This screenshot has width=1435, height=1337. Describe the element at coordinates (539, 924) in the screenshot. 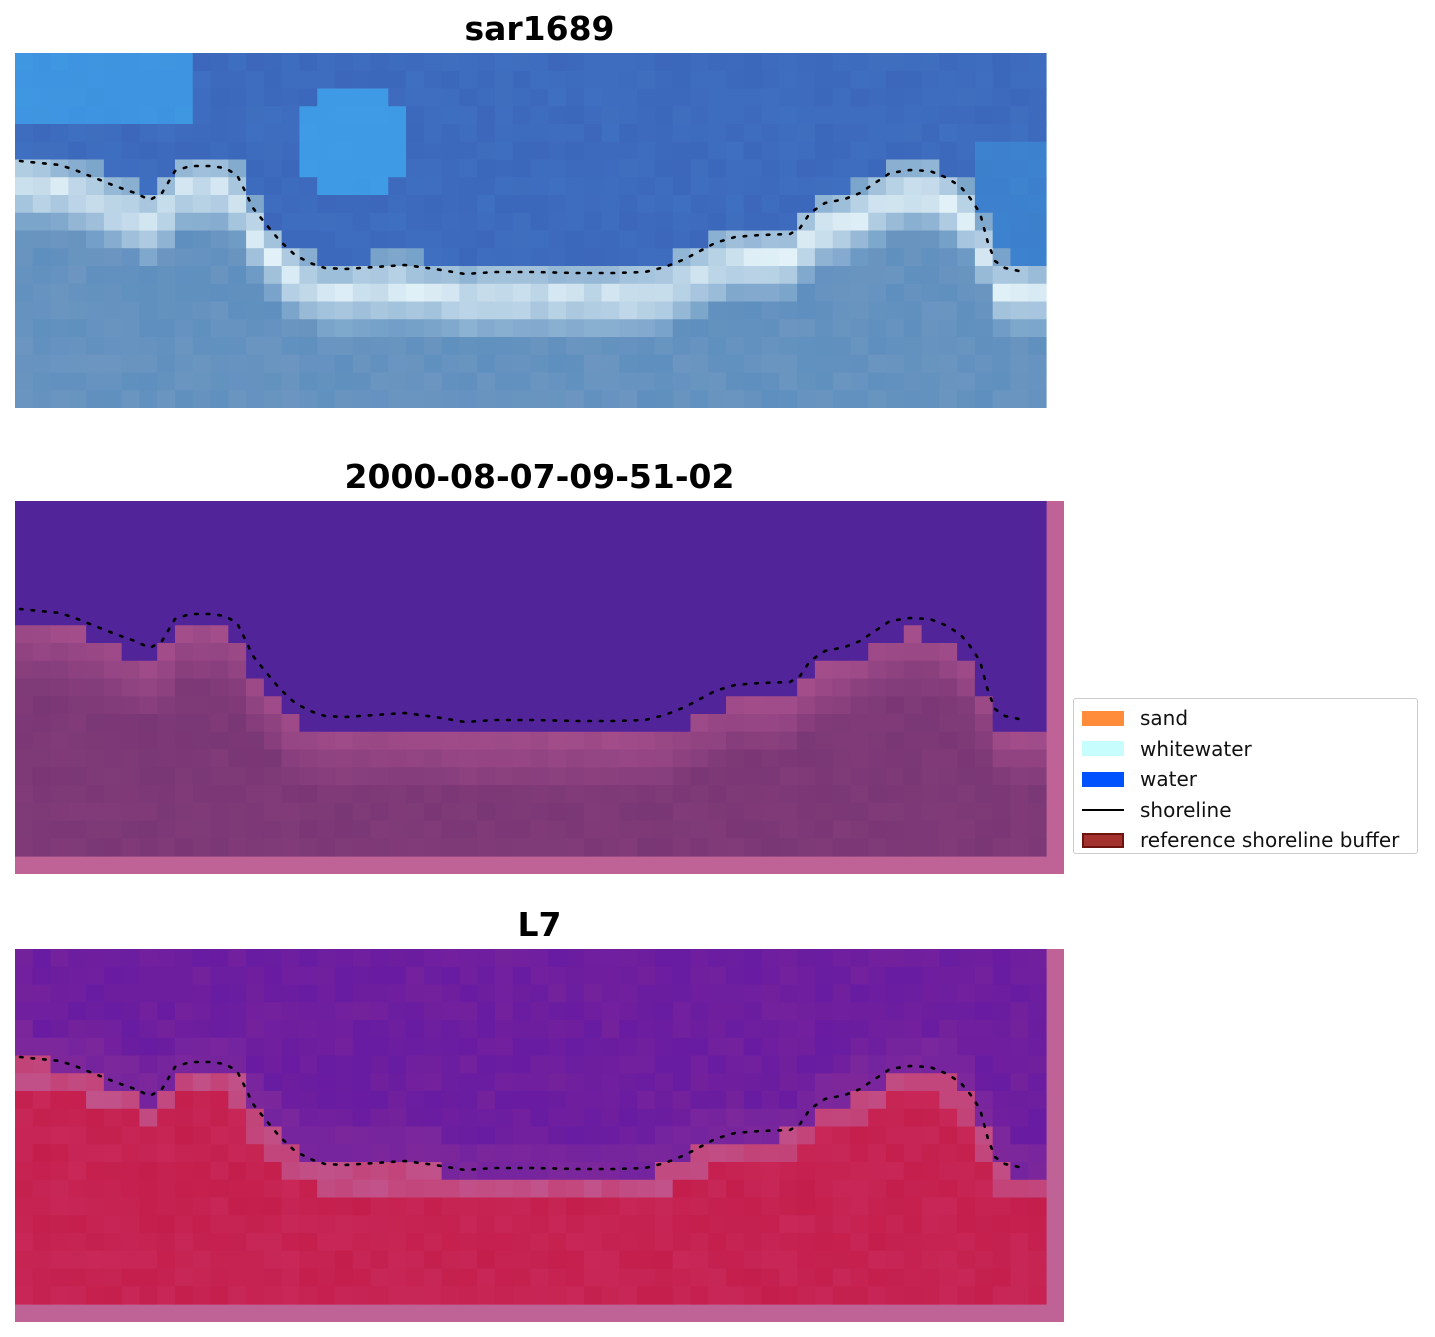

I see `panel-index-title: L7` at that location.